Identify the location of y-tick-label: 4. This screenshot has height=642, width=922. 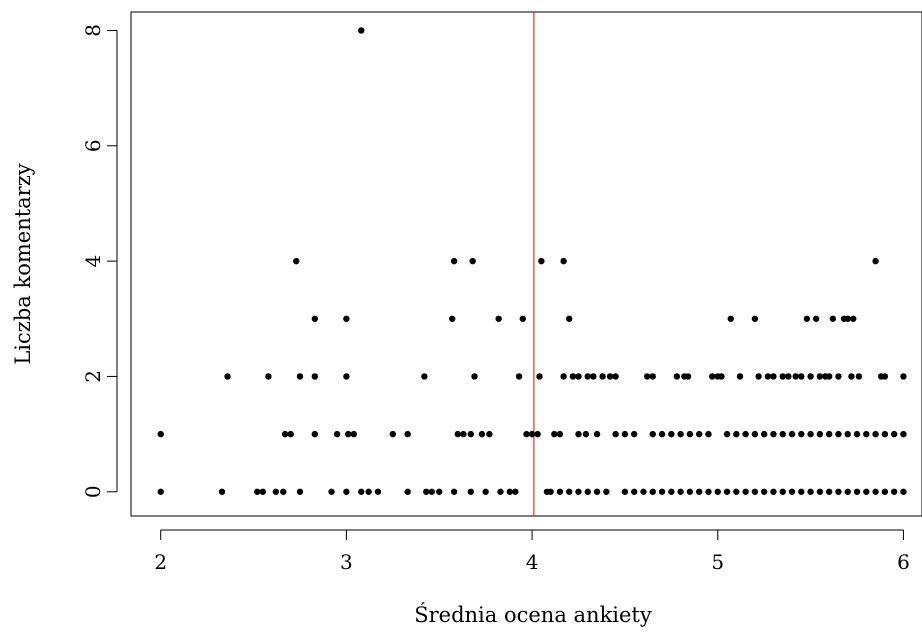
(93, 261).